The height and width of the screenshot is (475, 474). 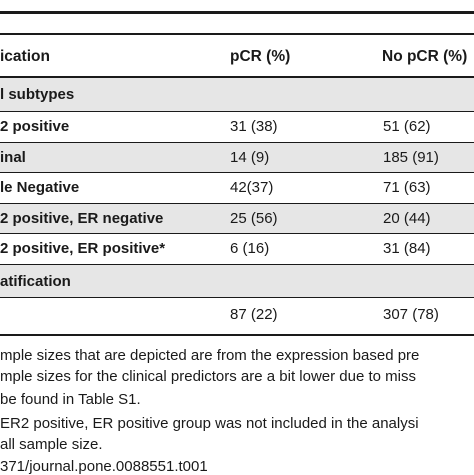 I want to click on row-band-her2-er-negative, so click(x=237, y=218).